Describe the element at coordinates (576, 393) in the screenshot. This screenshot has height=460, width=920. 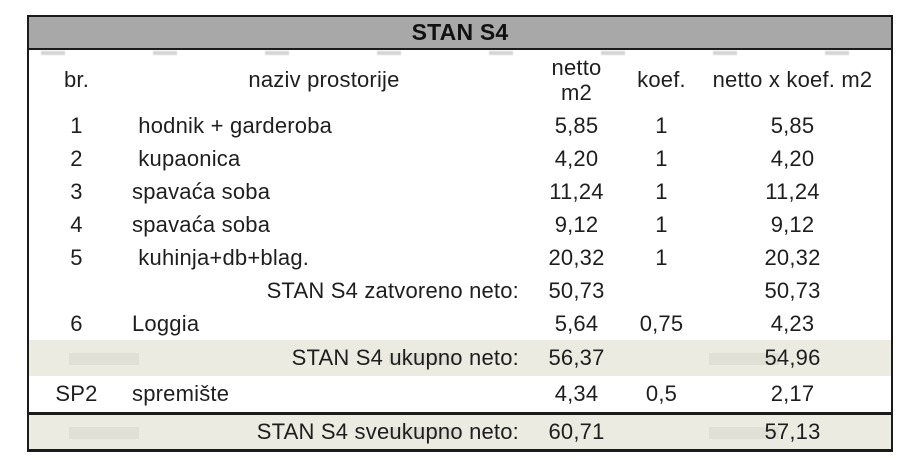
I see `cell-netto: 4,34` at that location.